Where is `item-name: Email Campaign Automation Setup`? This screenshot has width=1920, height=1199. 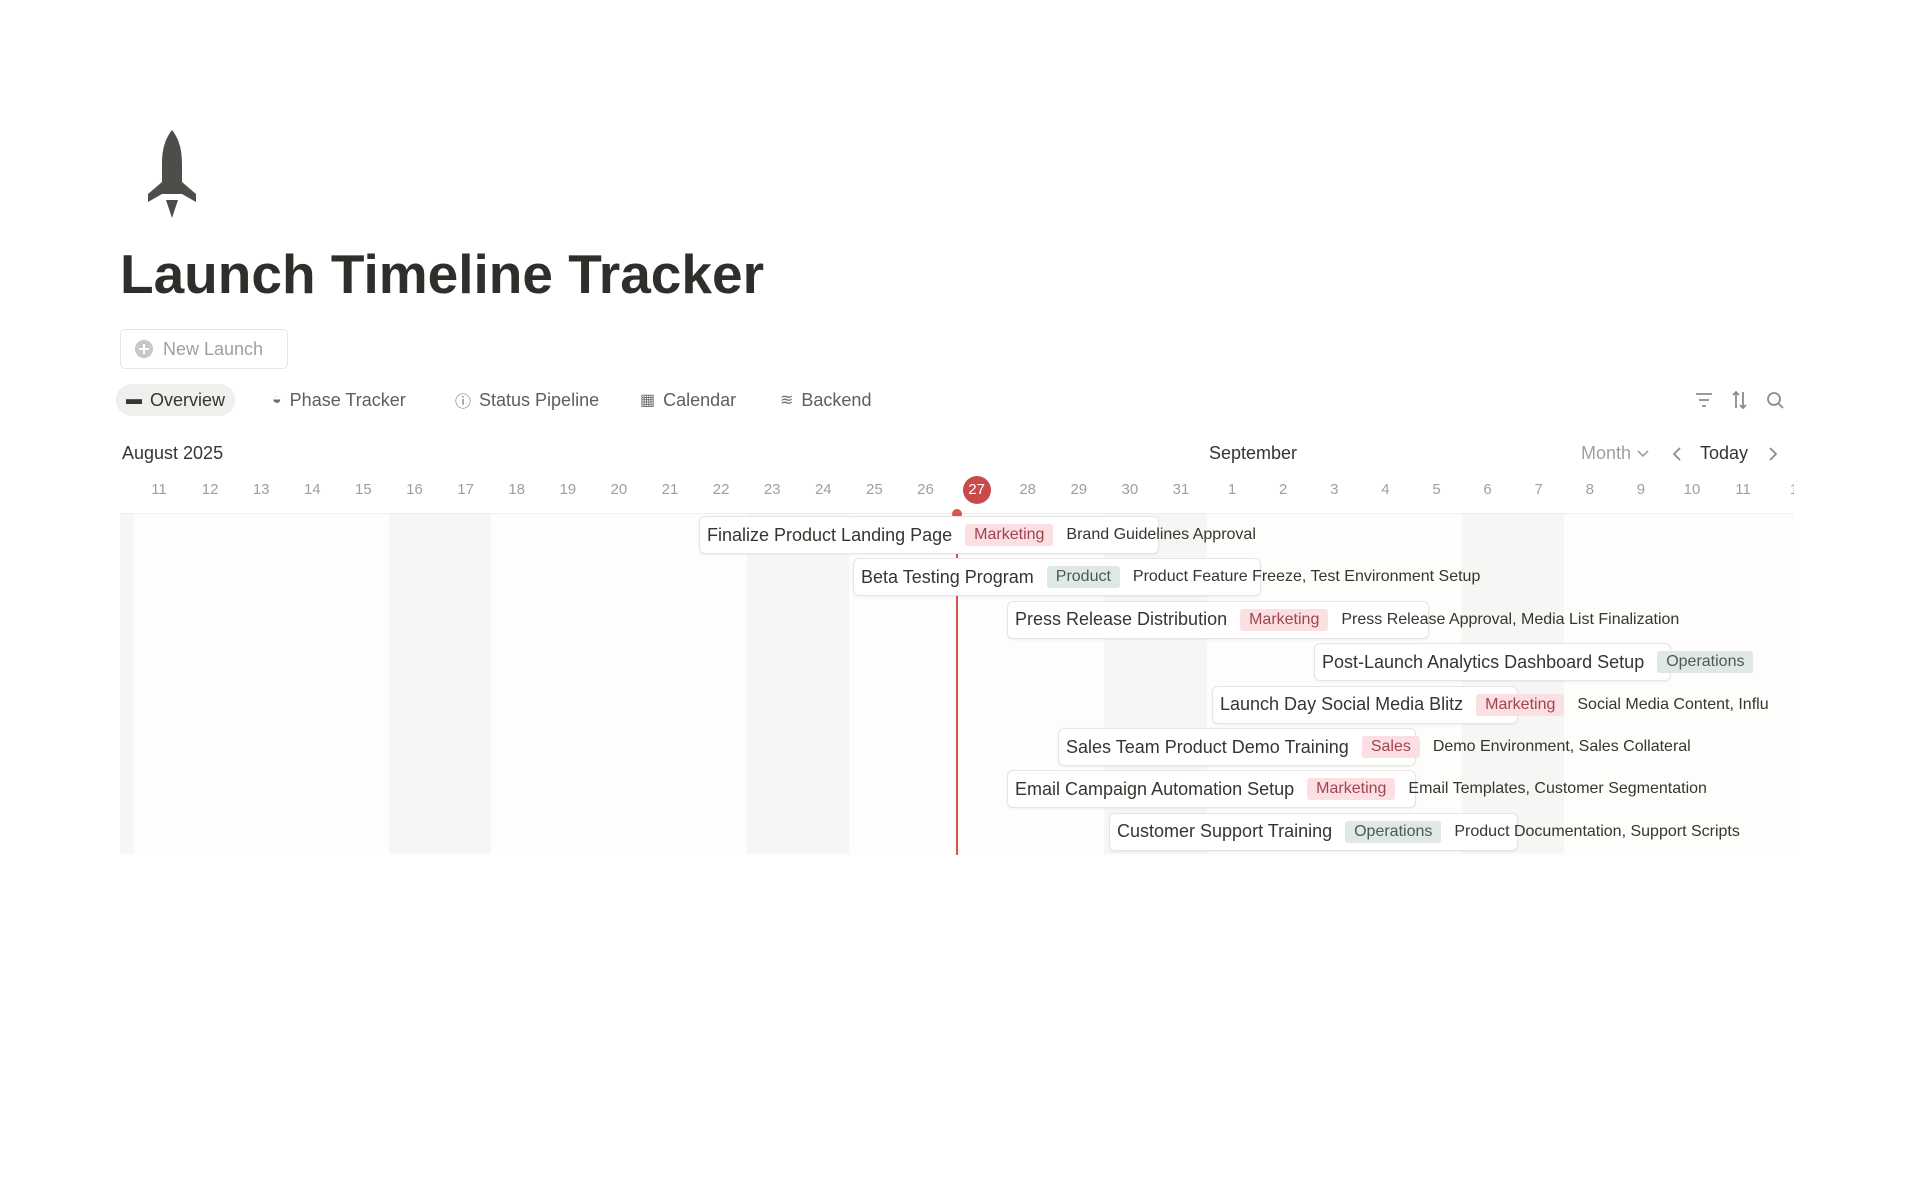 item-name: Email Campaign Automation Setup is located at coordinates (1155, 788).